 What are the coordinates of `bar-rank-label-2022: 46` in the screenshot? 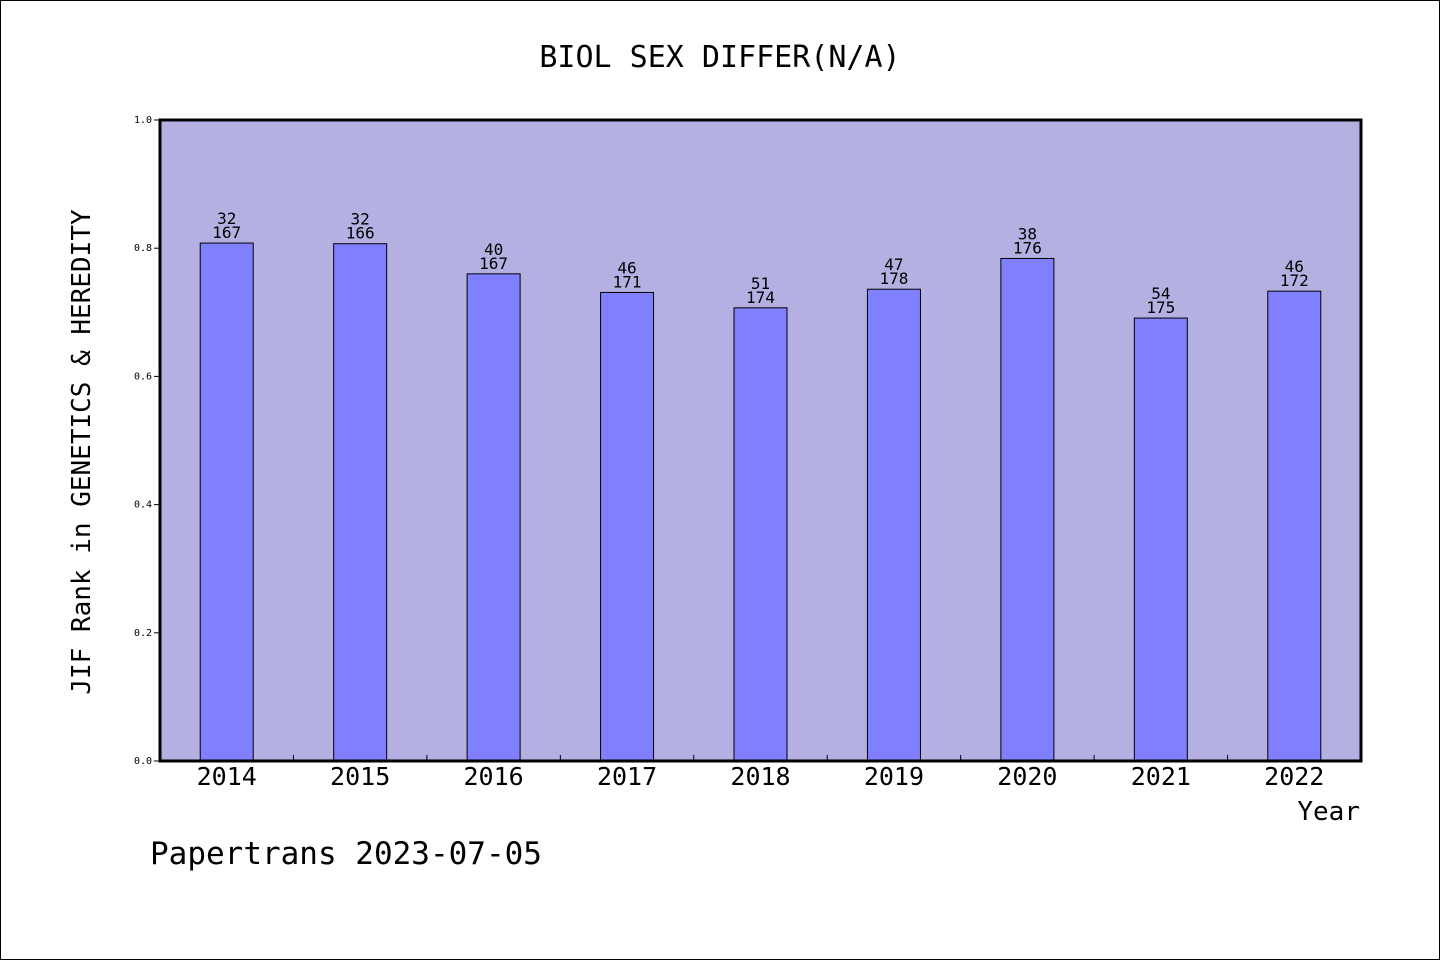 It's located at (1294, 266).